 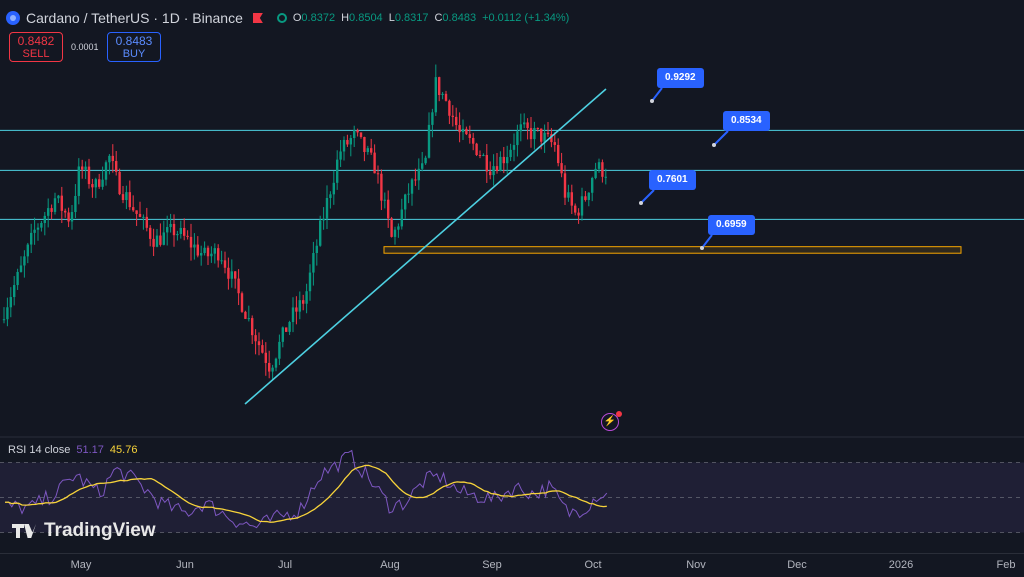 What do you see at coordinates (797, 565) in the screenshot?
I see `x-tick-label: Dec` at bounding box center [797, 565].